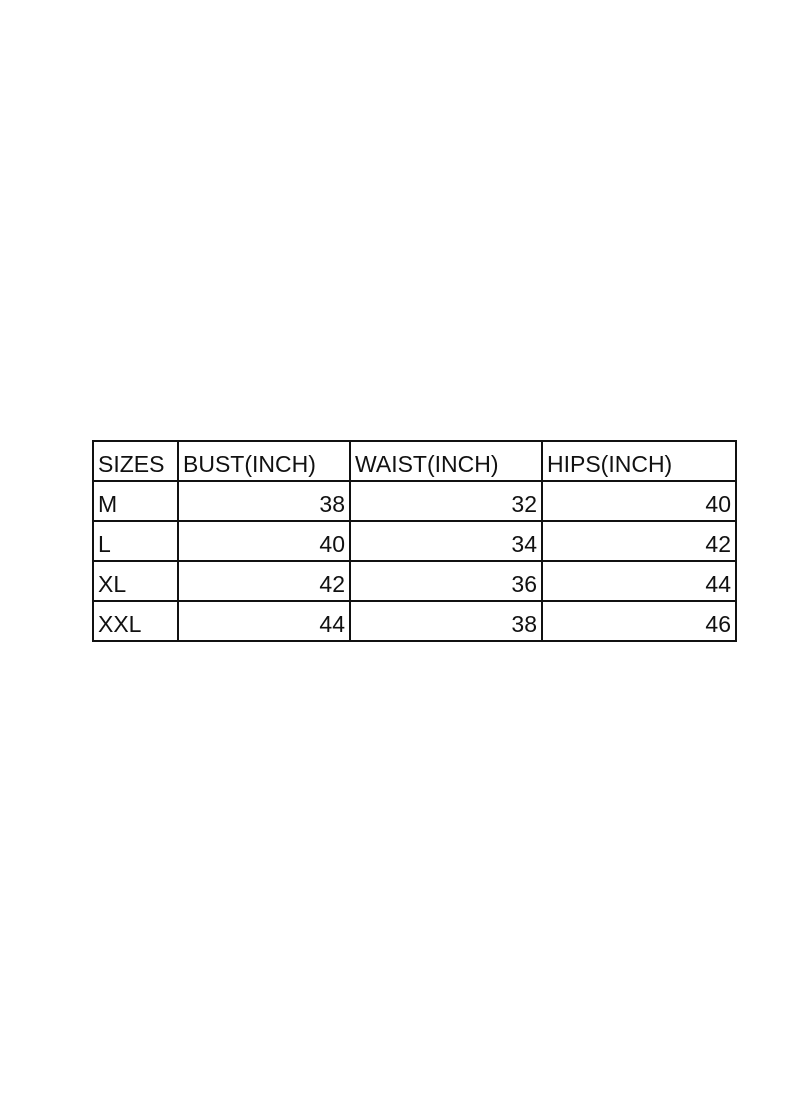  I want to click on measure-cell: 36, so click(446, 581).